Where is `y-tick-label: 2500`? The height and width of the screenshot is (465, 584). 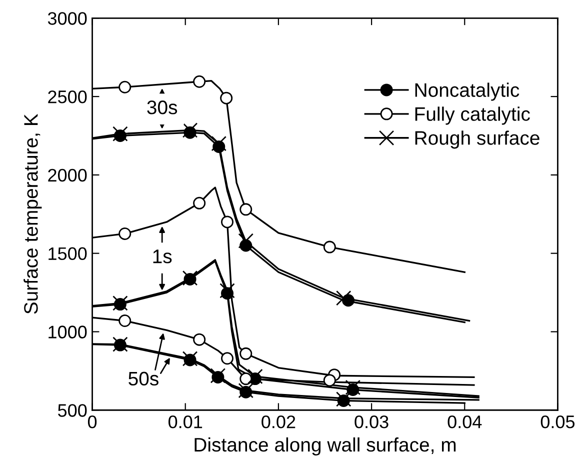
y-tick-label: 2500 is located at coordinates (67, 97).